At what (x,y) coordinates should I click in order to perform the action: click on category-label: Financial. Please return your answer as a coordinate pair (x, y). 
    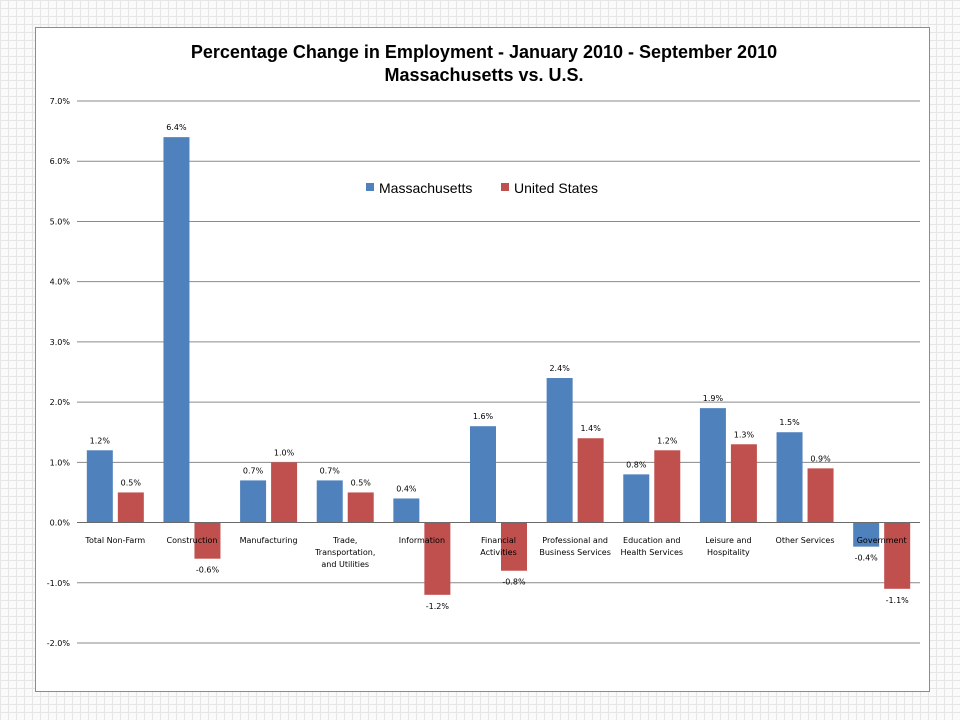
    Looking at the image, I should click on (498, 540).